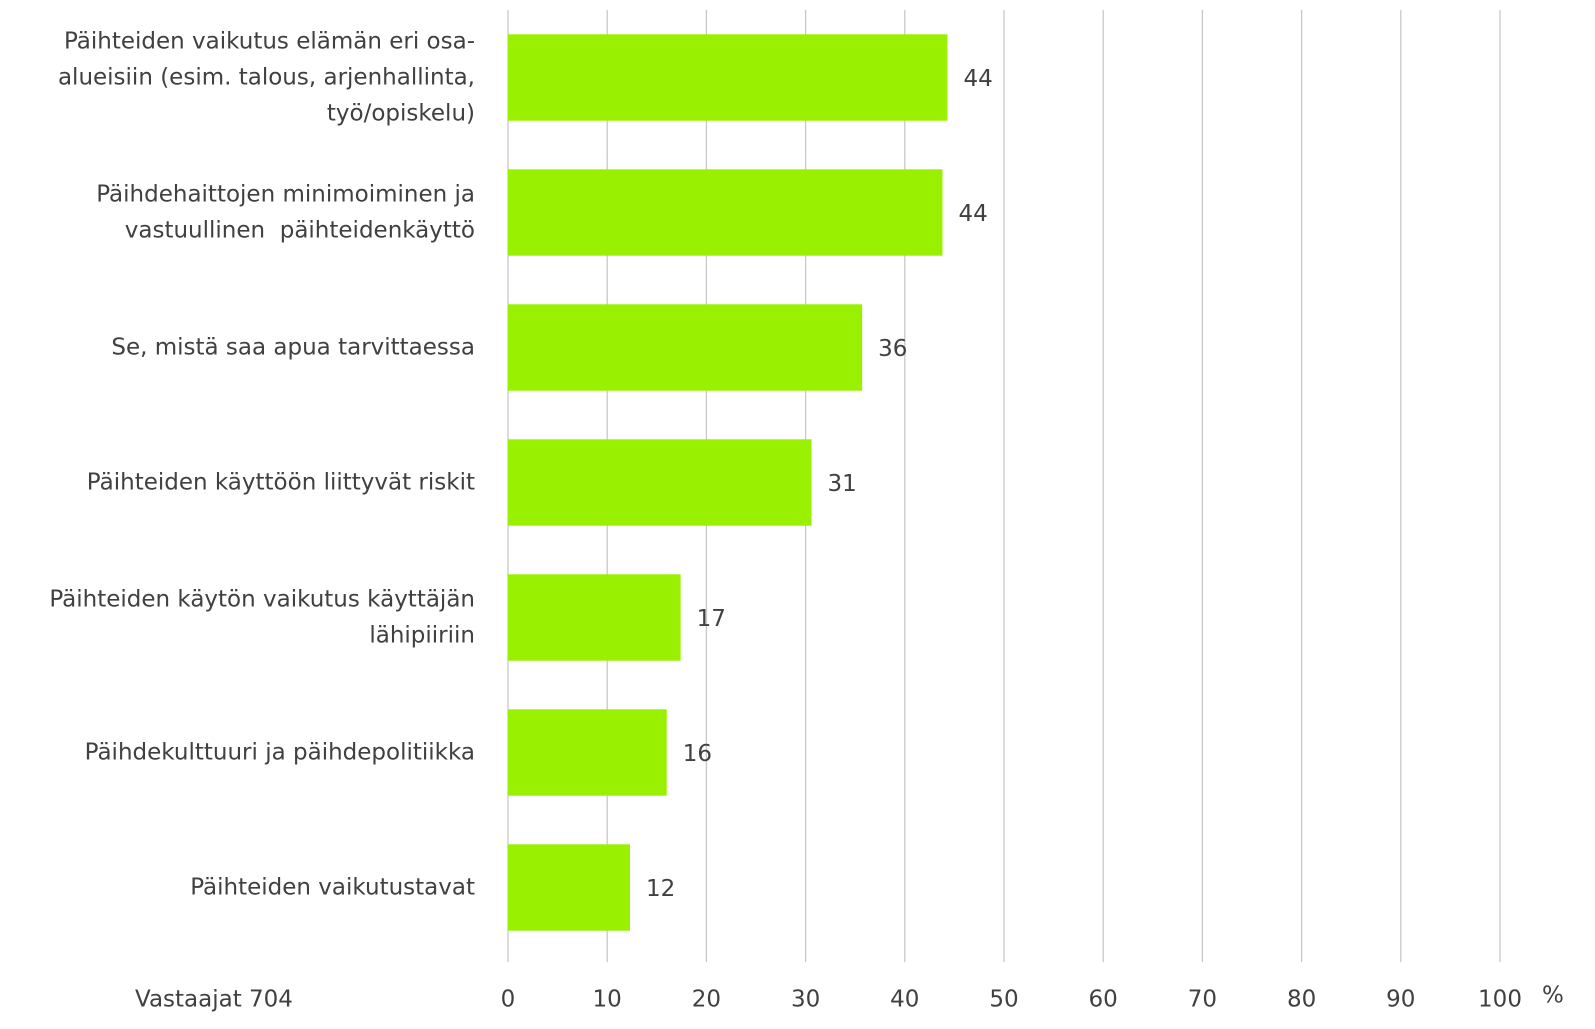  Describe the element at coordinates (1553, 996) in the screenshot. I see `x-unit-label: %` at that location.